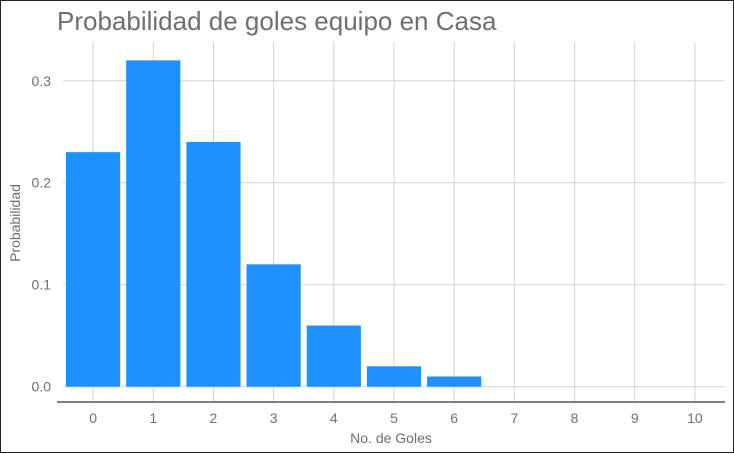 The image size is (734, 454). Describe the element at coordinates (93, 418) in the screenshot. I see `x-tick-label: 0` at that location.